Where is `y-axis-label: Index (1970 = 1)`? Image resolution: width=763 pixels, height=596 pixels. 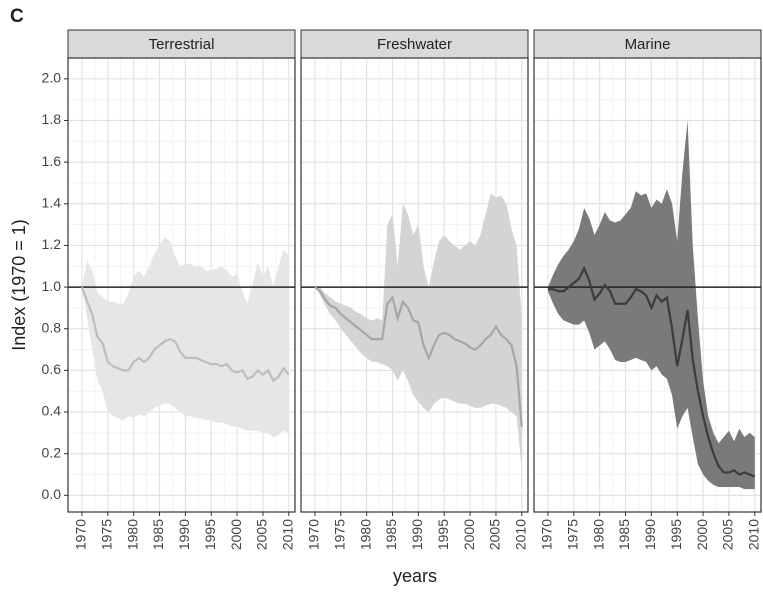
y-axis-label: Index (1970 = 1) is located at coordinates (19, 285).